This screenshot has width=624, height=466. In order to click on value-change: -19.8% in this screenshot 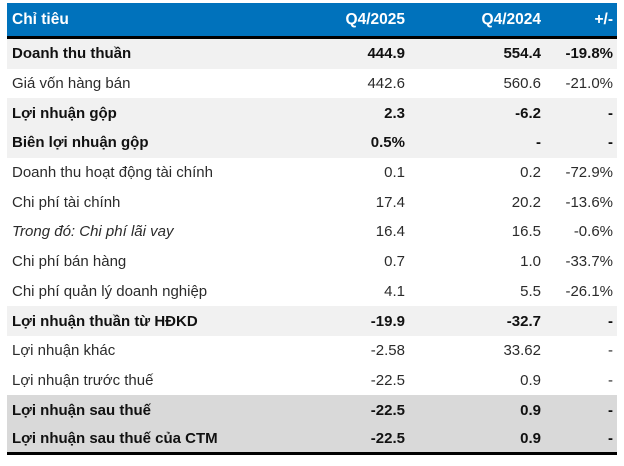, I will do `click(589, 54)`.